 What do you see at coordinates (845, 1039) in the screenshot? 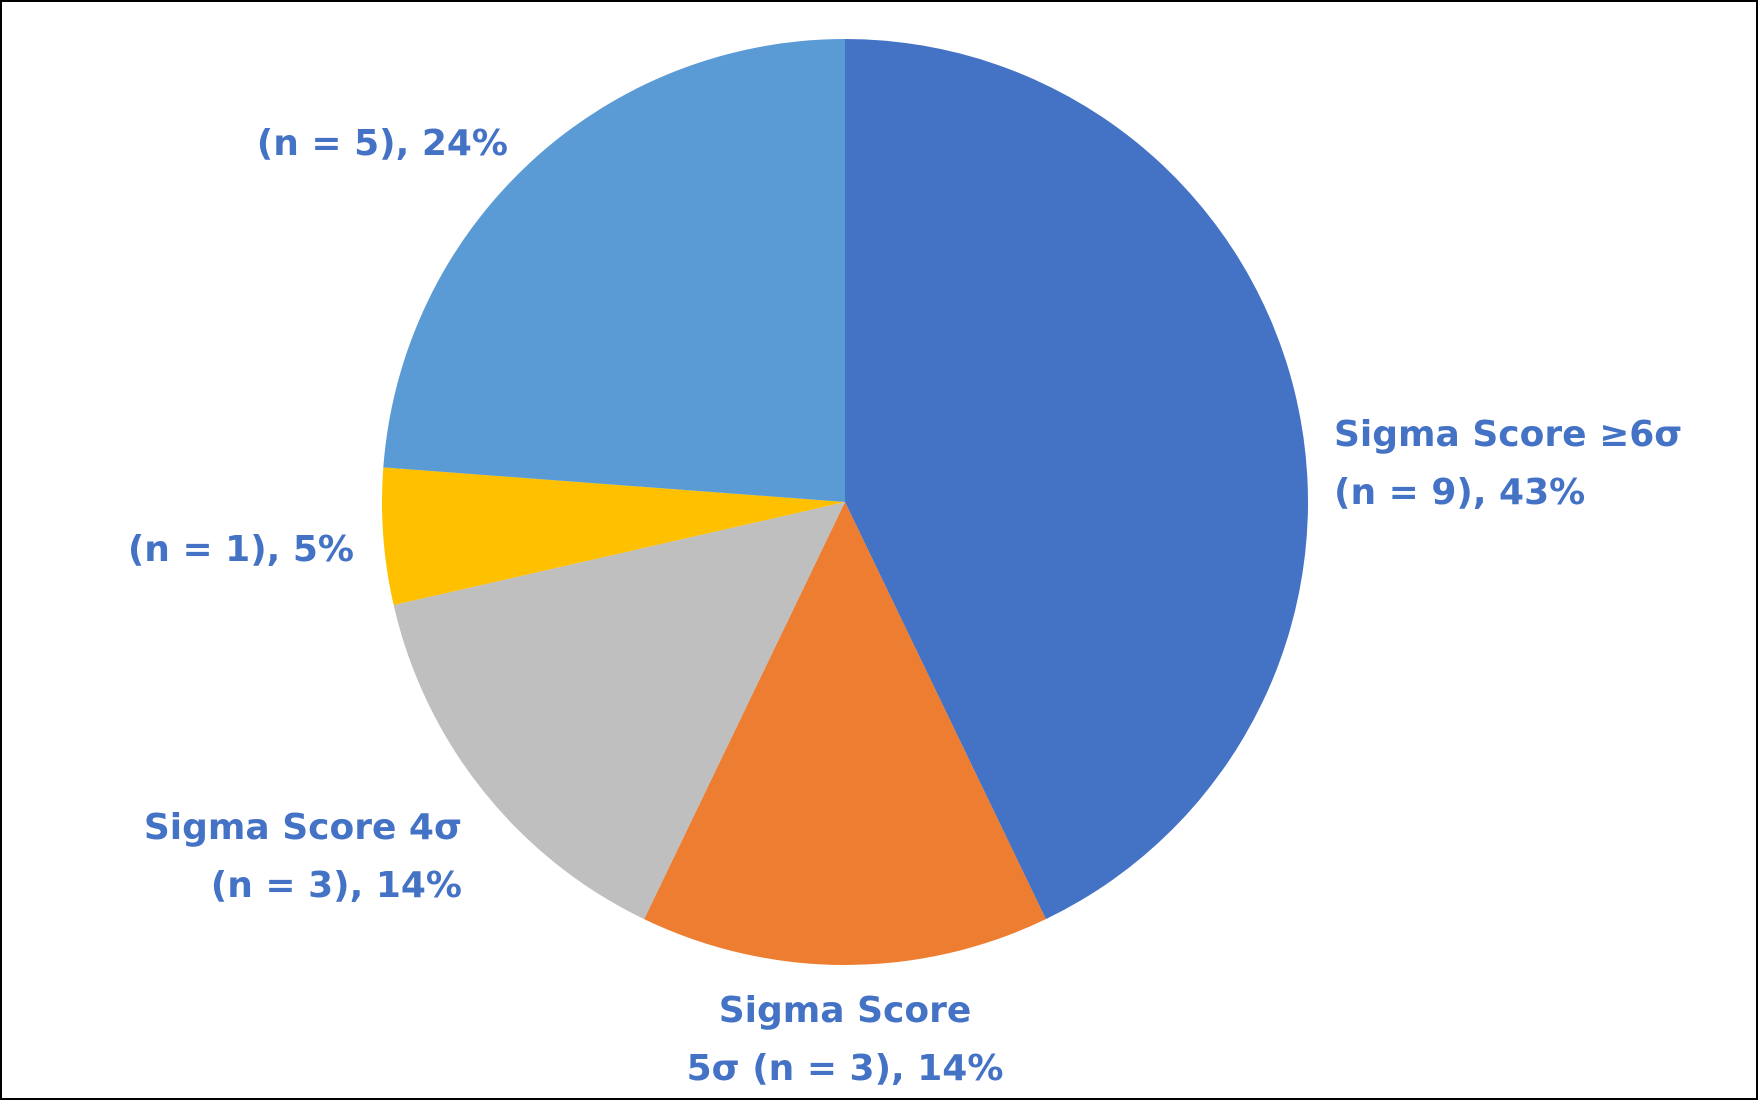
I see `slice-label-2: Sigma Score 5σ (n = 3), 14%` at bounding box center [845, 1039].